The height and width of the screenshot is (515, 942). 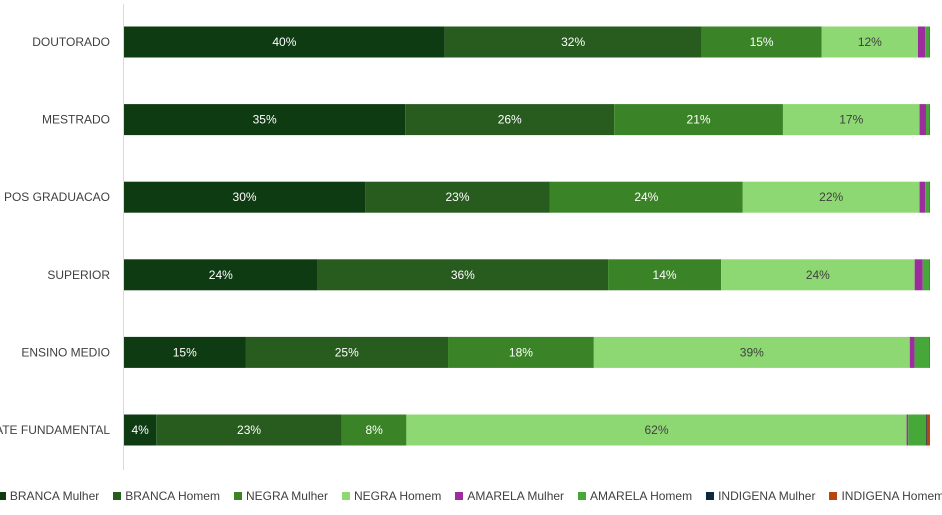 What do you see at coordinates (172, 496) in the screenshot?
I see `legend-label: BRANCA Homem` at bounding box center [172, 496].